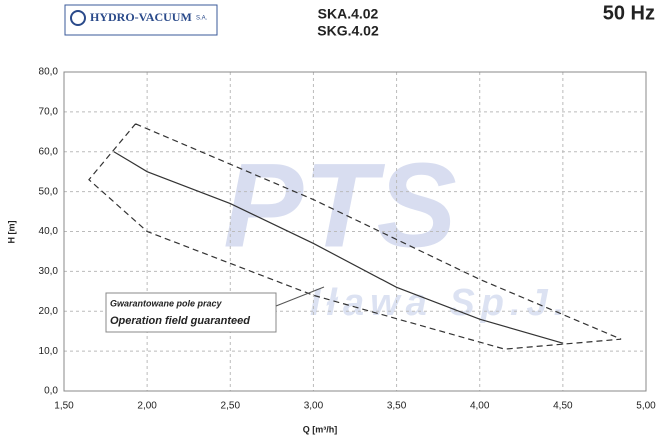 The image size is (663, 443). Describe the element at coordinates (202, 19) in the screenshot. I see `logo-suffix: S.A.` at that location.